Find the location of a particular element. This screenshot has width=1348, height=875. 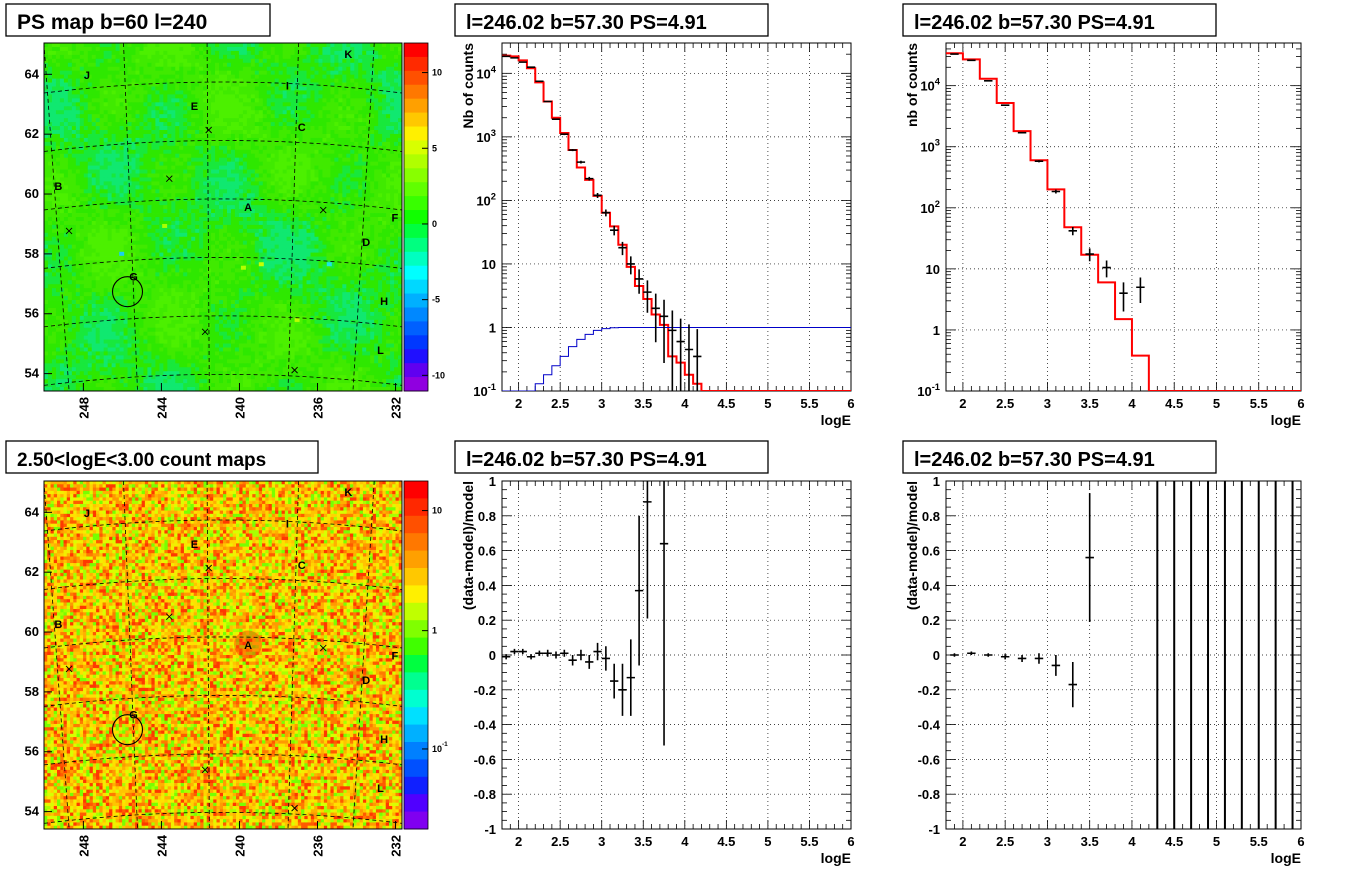

skymap-title-1-box is located at coordinates (138, 20).